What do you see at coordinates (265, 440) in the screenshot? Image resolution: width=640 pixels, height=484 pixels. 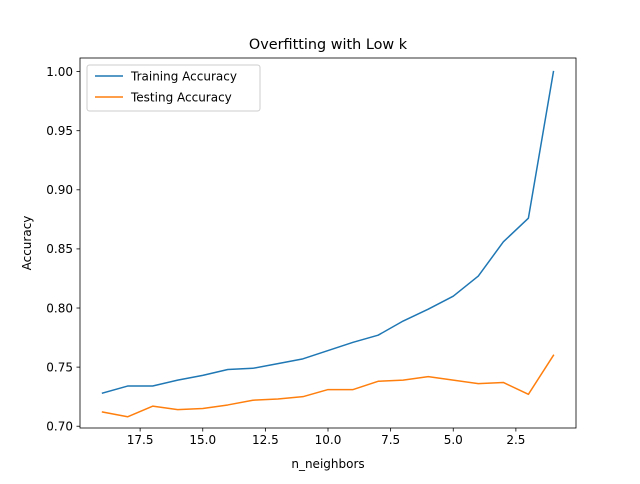 I see `x-tick-label: 12.5` at bounding box center [265, 440].